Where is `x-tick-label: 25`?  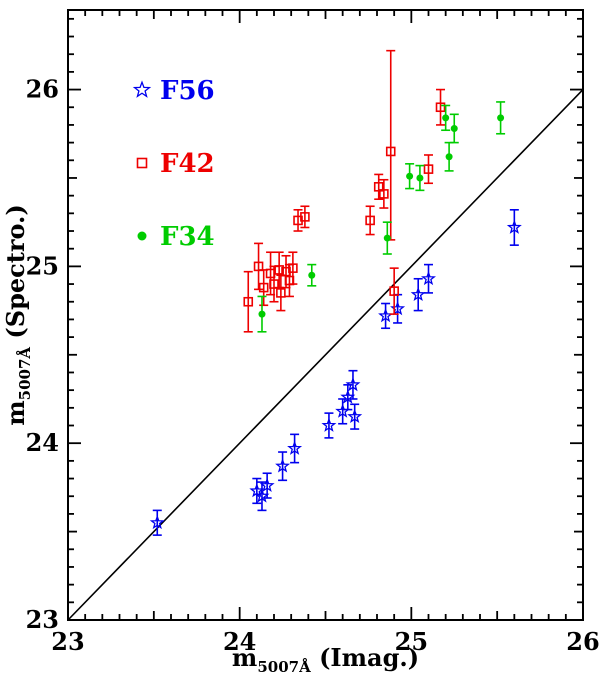
x-tick-label: 25 is located at coordinates (411, 641).